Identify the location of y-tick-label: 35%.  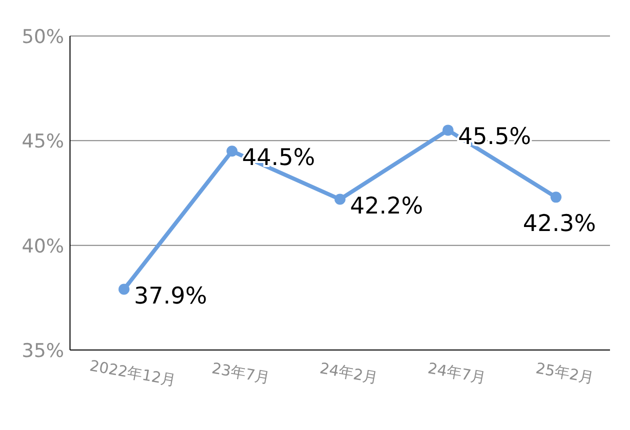
(43, 351).